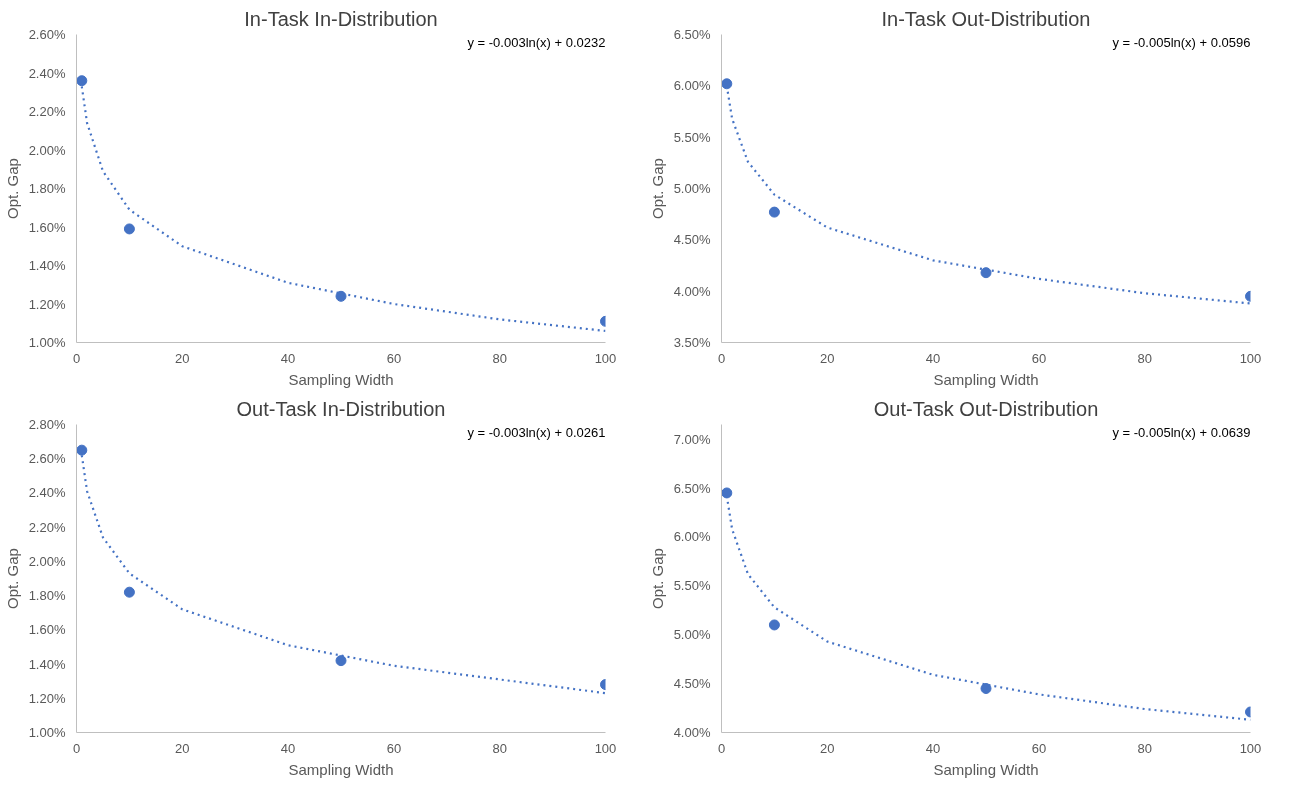 The height and width of the screenshot is (795, 1310). Describe the element at coordinates (536, 432) in the screenshot. I see `annotation: y = -0.003ln(x) + 0.0261` at that location.